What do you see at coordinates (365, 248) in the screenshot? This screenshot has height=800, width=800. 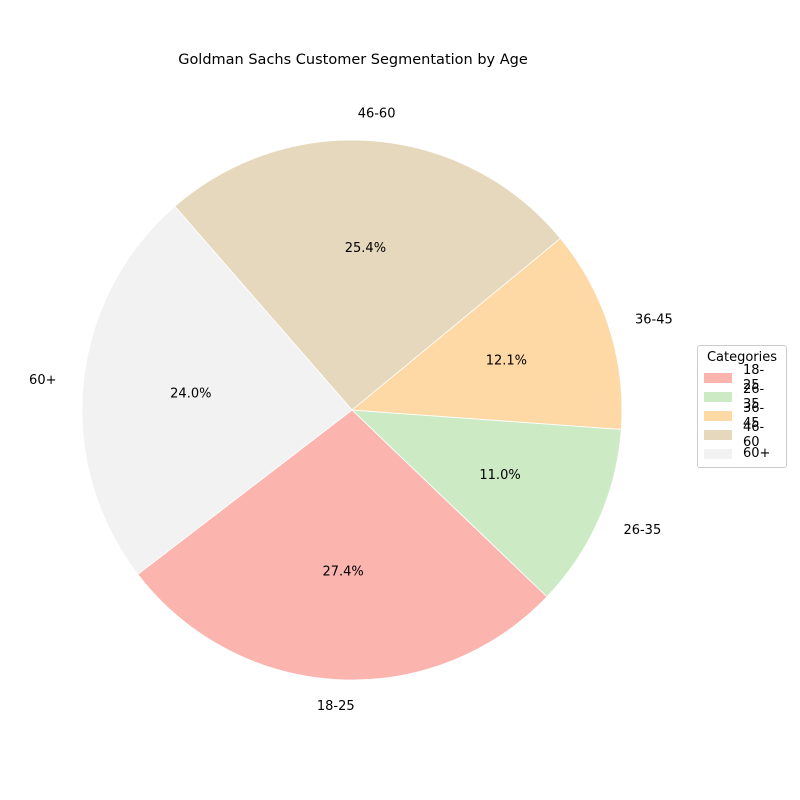 I see `pie-percent-label: 25.4%` at bounding box center [365, 248].